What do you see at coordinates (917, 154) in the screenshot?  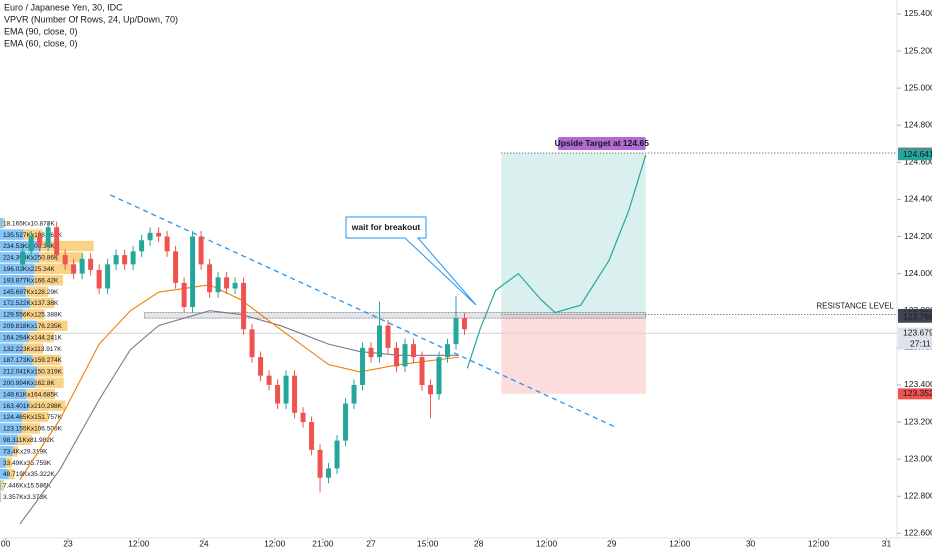 I see `price-tag-label: 124.641` at bounding box center [917, 154].